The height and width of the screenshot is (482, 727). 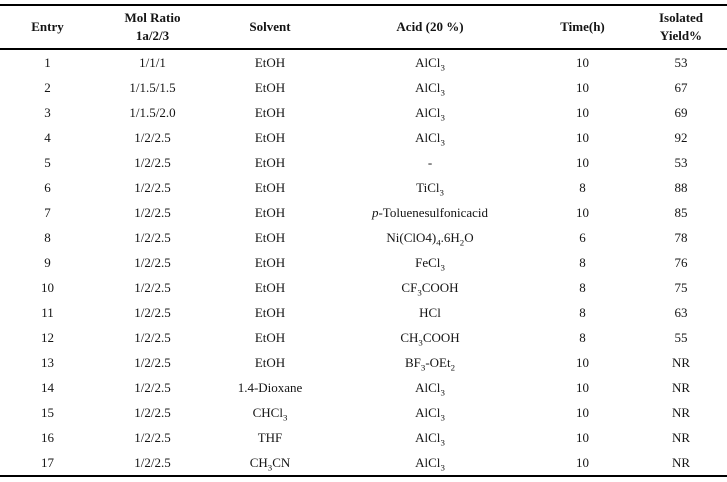 What do you see at coordinates (270, 413) in the screenshot?
I see `cell-solvent: CHCl3` at bounding box center [270, 413].